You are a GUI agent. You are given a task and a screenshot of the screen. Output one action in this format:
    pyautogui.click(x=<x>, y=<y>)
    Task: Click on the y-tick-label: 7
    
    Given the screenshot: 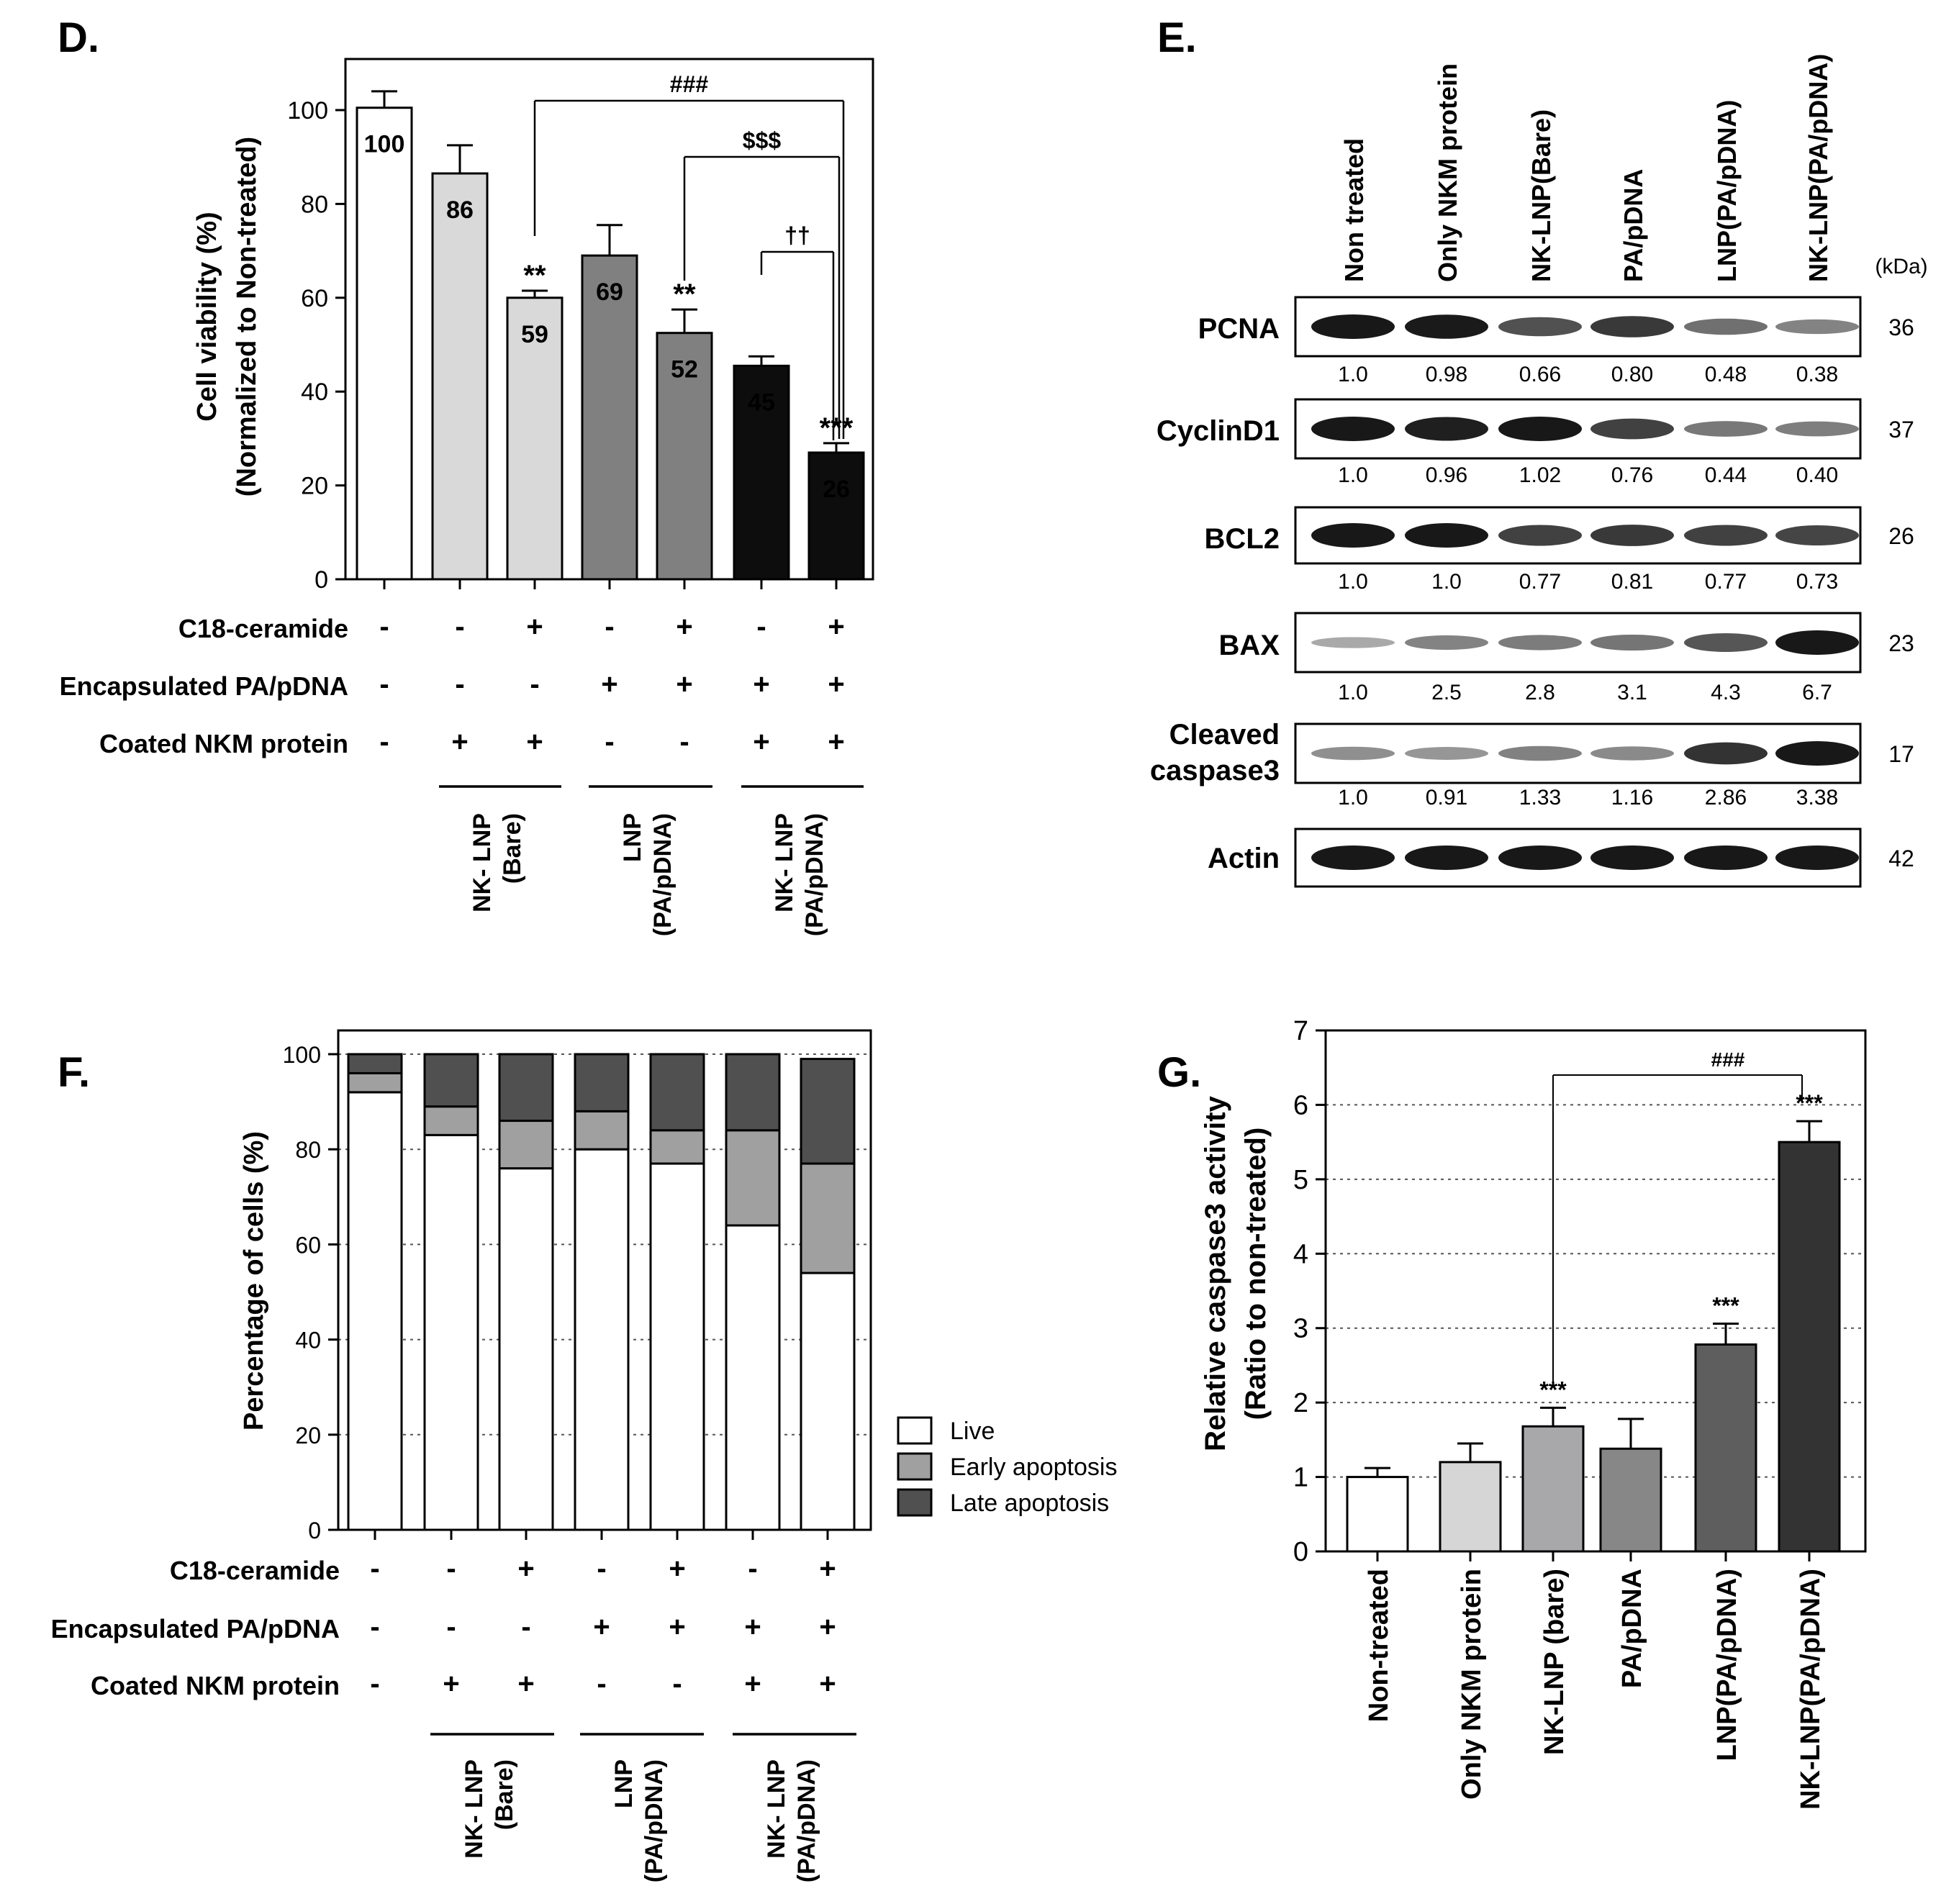 What is the action you would take?
    pyautogui.click(x=1300, y=1031)
    